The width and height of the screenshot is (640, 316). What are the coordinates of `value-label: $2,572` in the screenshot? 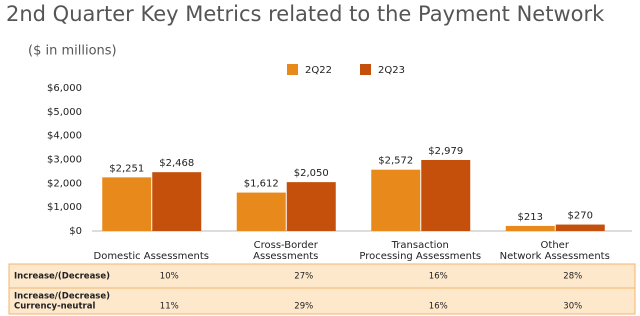 It's located at (395, 161).